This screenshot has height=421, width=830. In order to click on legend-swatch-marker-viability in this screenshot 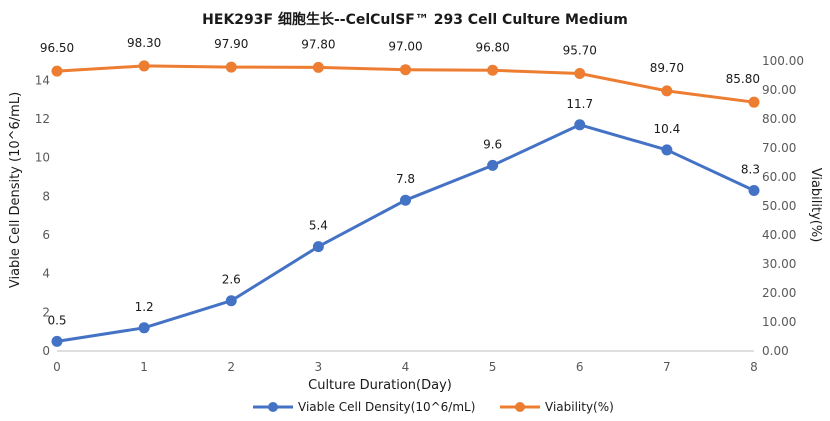, I will do `click(520, 407)`.